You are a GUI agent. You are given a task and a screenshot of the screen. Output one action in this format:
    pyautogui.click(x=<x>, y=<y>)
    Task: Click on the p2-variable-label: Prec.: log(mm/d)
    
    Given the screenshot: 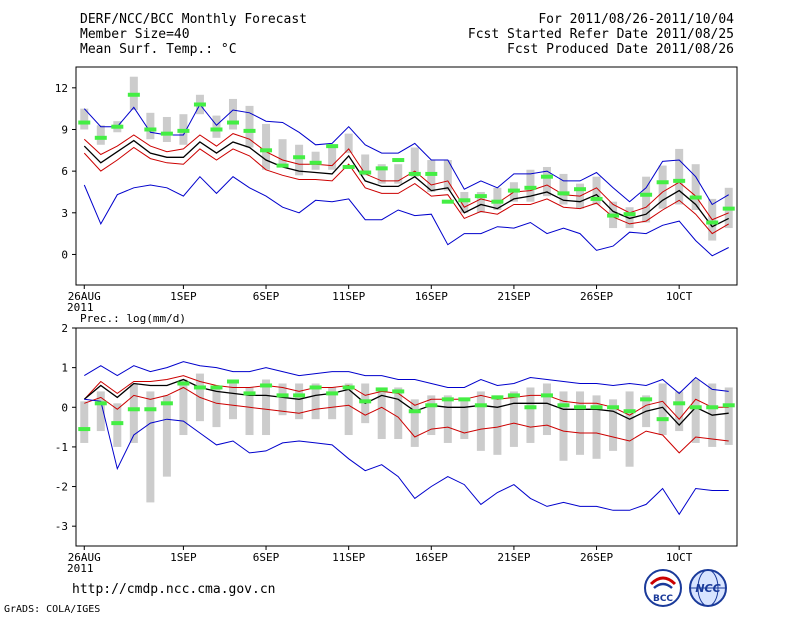 What is the action you would take?
    pyautogui.click(x=133, y=318)
    